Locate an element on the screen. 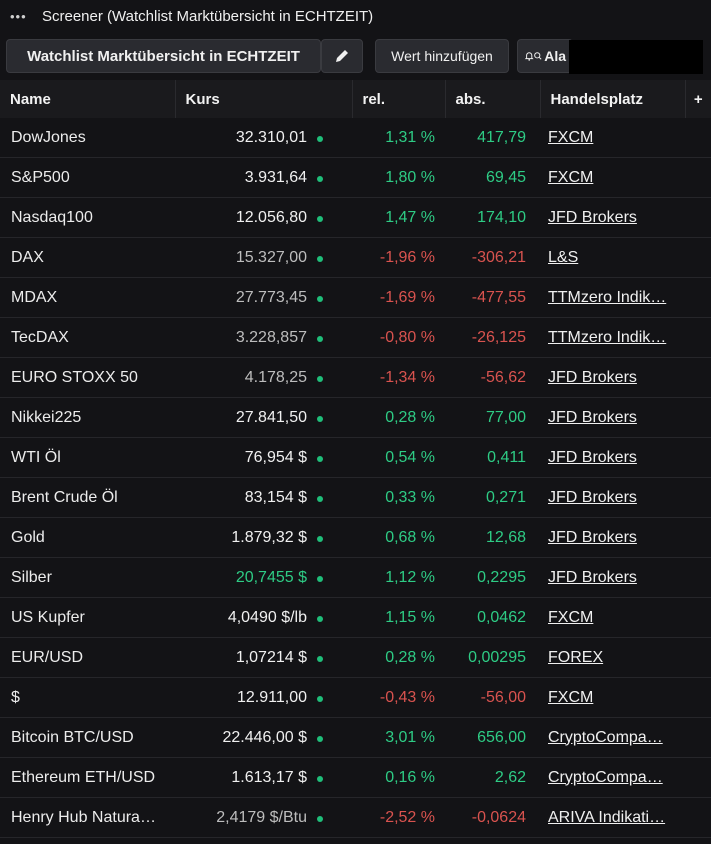 Image resolution: width=711 pixels, height=844 pixels. table-row: Nikkei225 27.841,50 0,28 % 77,00 JFD Brokers is located at coordinates (355, 417).